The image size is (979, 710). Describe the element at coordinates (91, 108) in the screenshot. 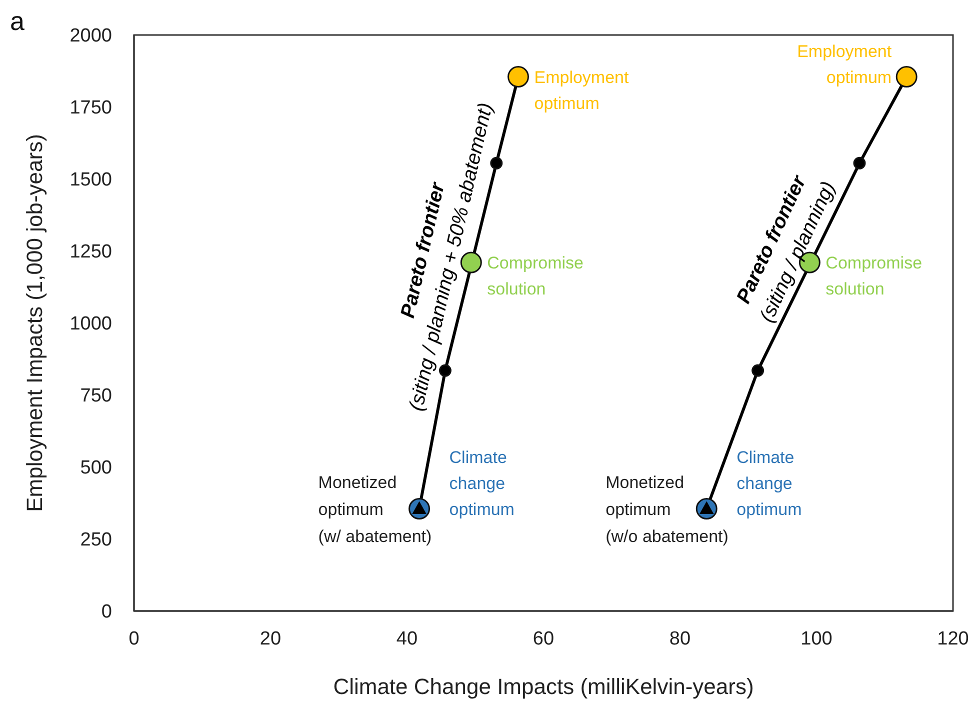

I see `y-tick-label: 1750` at that location.